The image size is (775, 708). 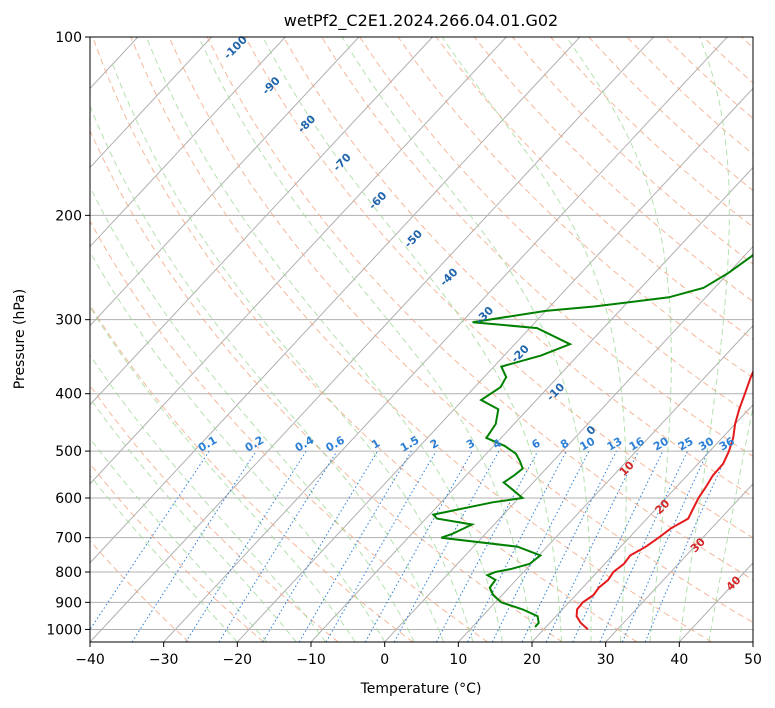 I want to click on moist-adiabat-label: -80, so click(x=306, y=123).